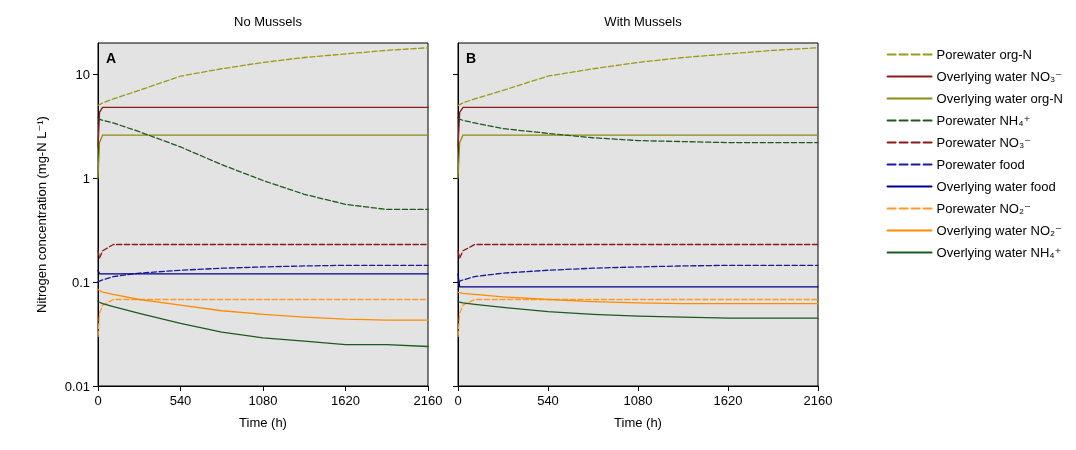 The width and height of the screenshot is (1076, 450). What do you see at coordinates (983, 120) in the screenshot?
I see `legend-label: Porewater NH₄⁺` at bounding box center [983, 120].